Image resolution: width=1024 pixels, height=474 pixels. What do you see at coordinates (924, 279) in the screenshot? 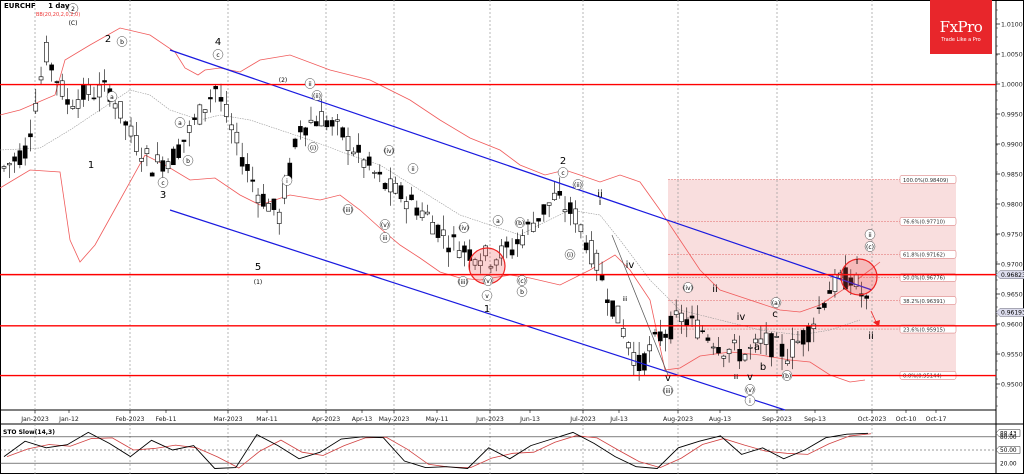
I see `svg-text: 50.0%(0.96776)` at bounding box center [924, 279].